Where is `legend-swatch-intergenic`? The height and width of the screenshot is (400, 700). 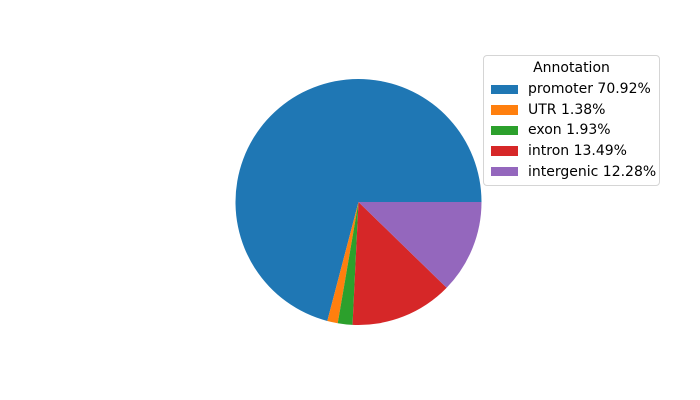
legend-swatch-intergenic is located at coordinates (504, 171).